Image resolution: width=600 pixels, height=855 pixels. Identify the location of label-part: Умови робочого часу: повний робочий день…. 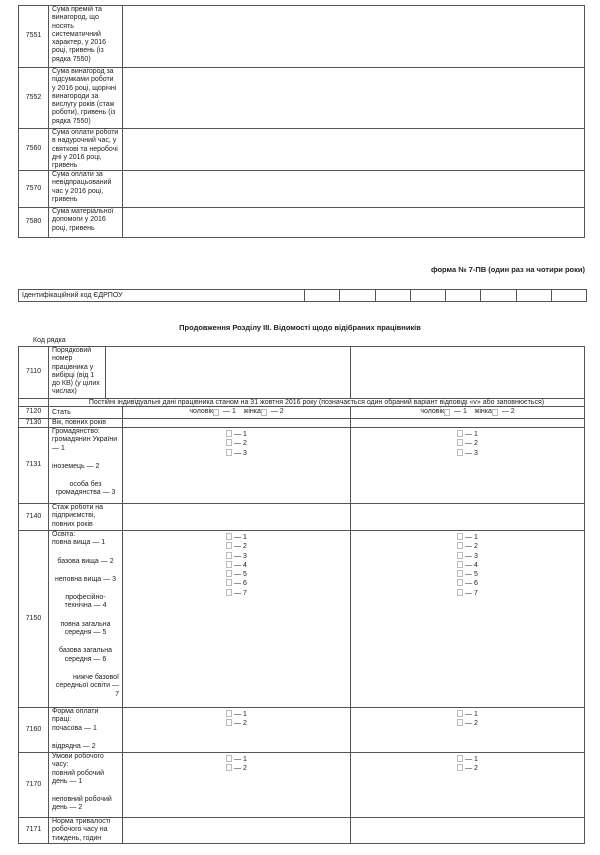
(78, 769).